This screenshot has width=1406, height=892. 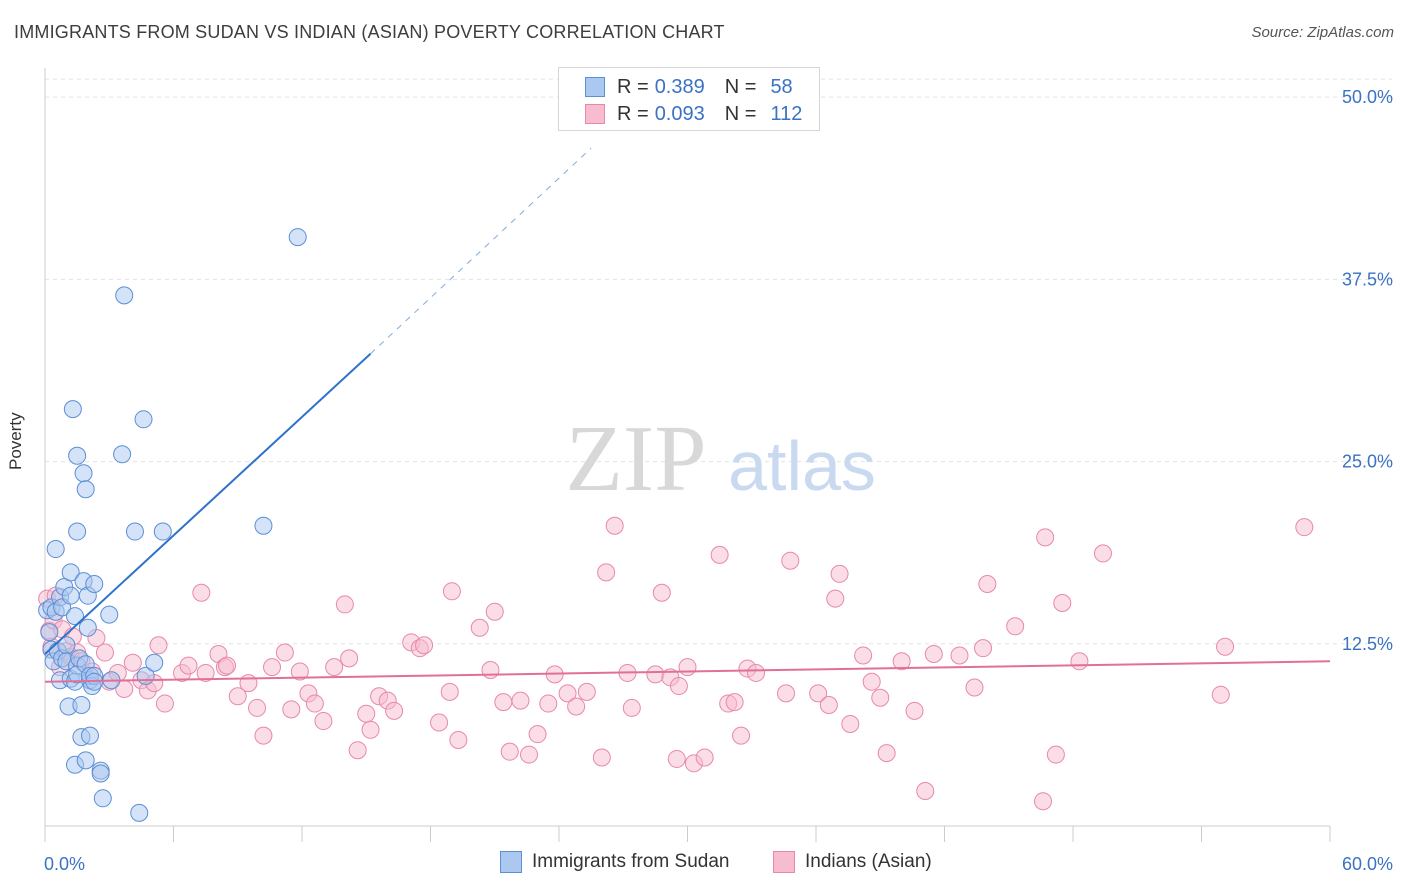 I want to click on indian-r-value: 0.093, so click(x=679, y=113).